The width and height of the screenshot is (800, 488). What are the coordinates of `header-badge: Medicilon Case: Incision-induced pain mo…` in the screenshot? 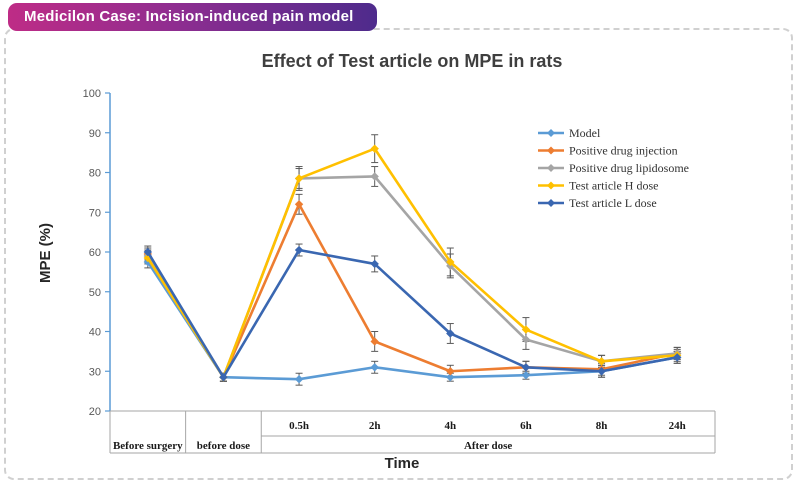 It's located at (193, 17).